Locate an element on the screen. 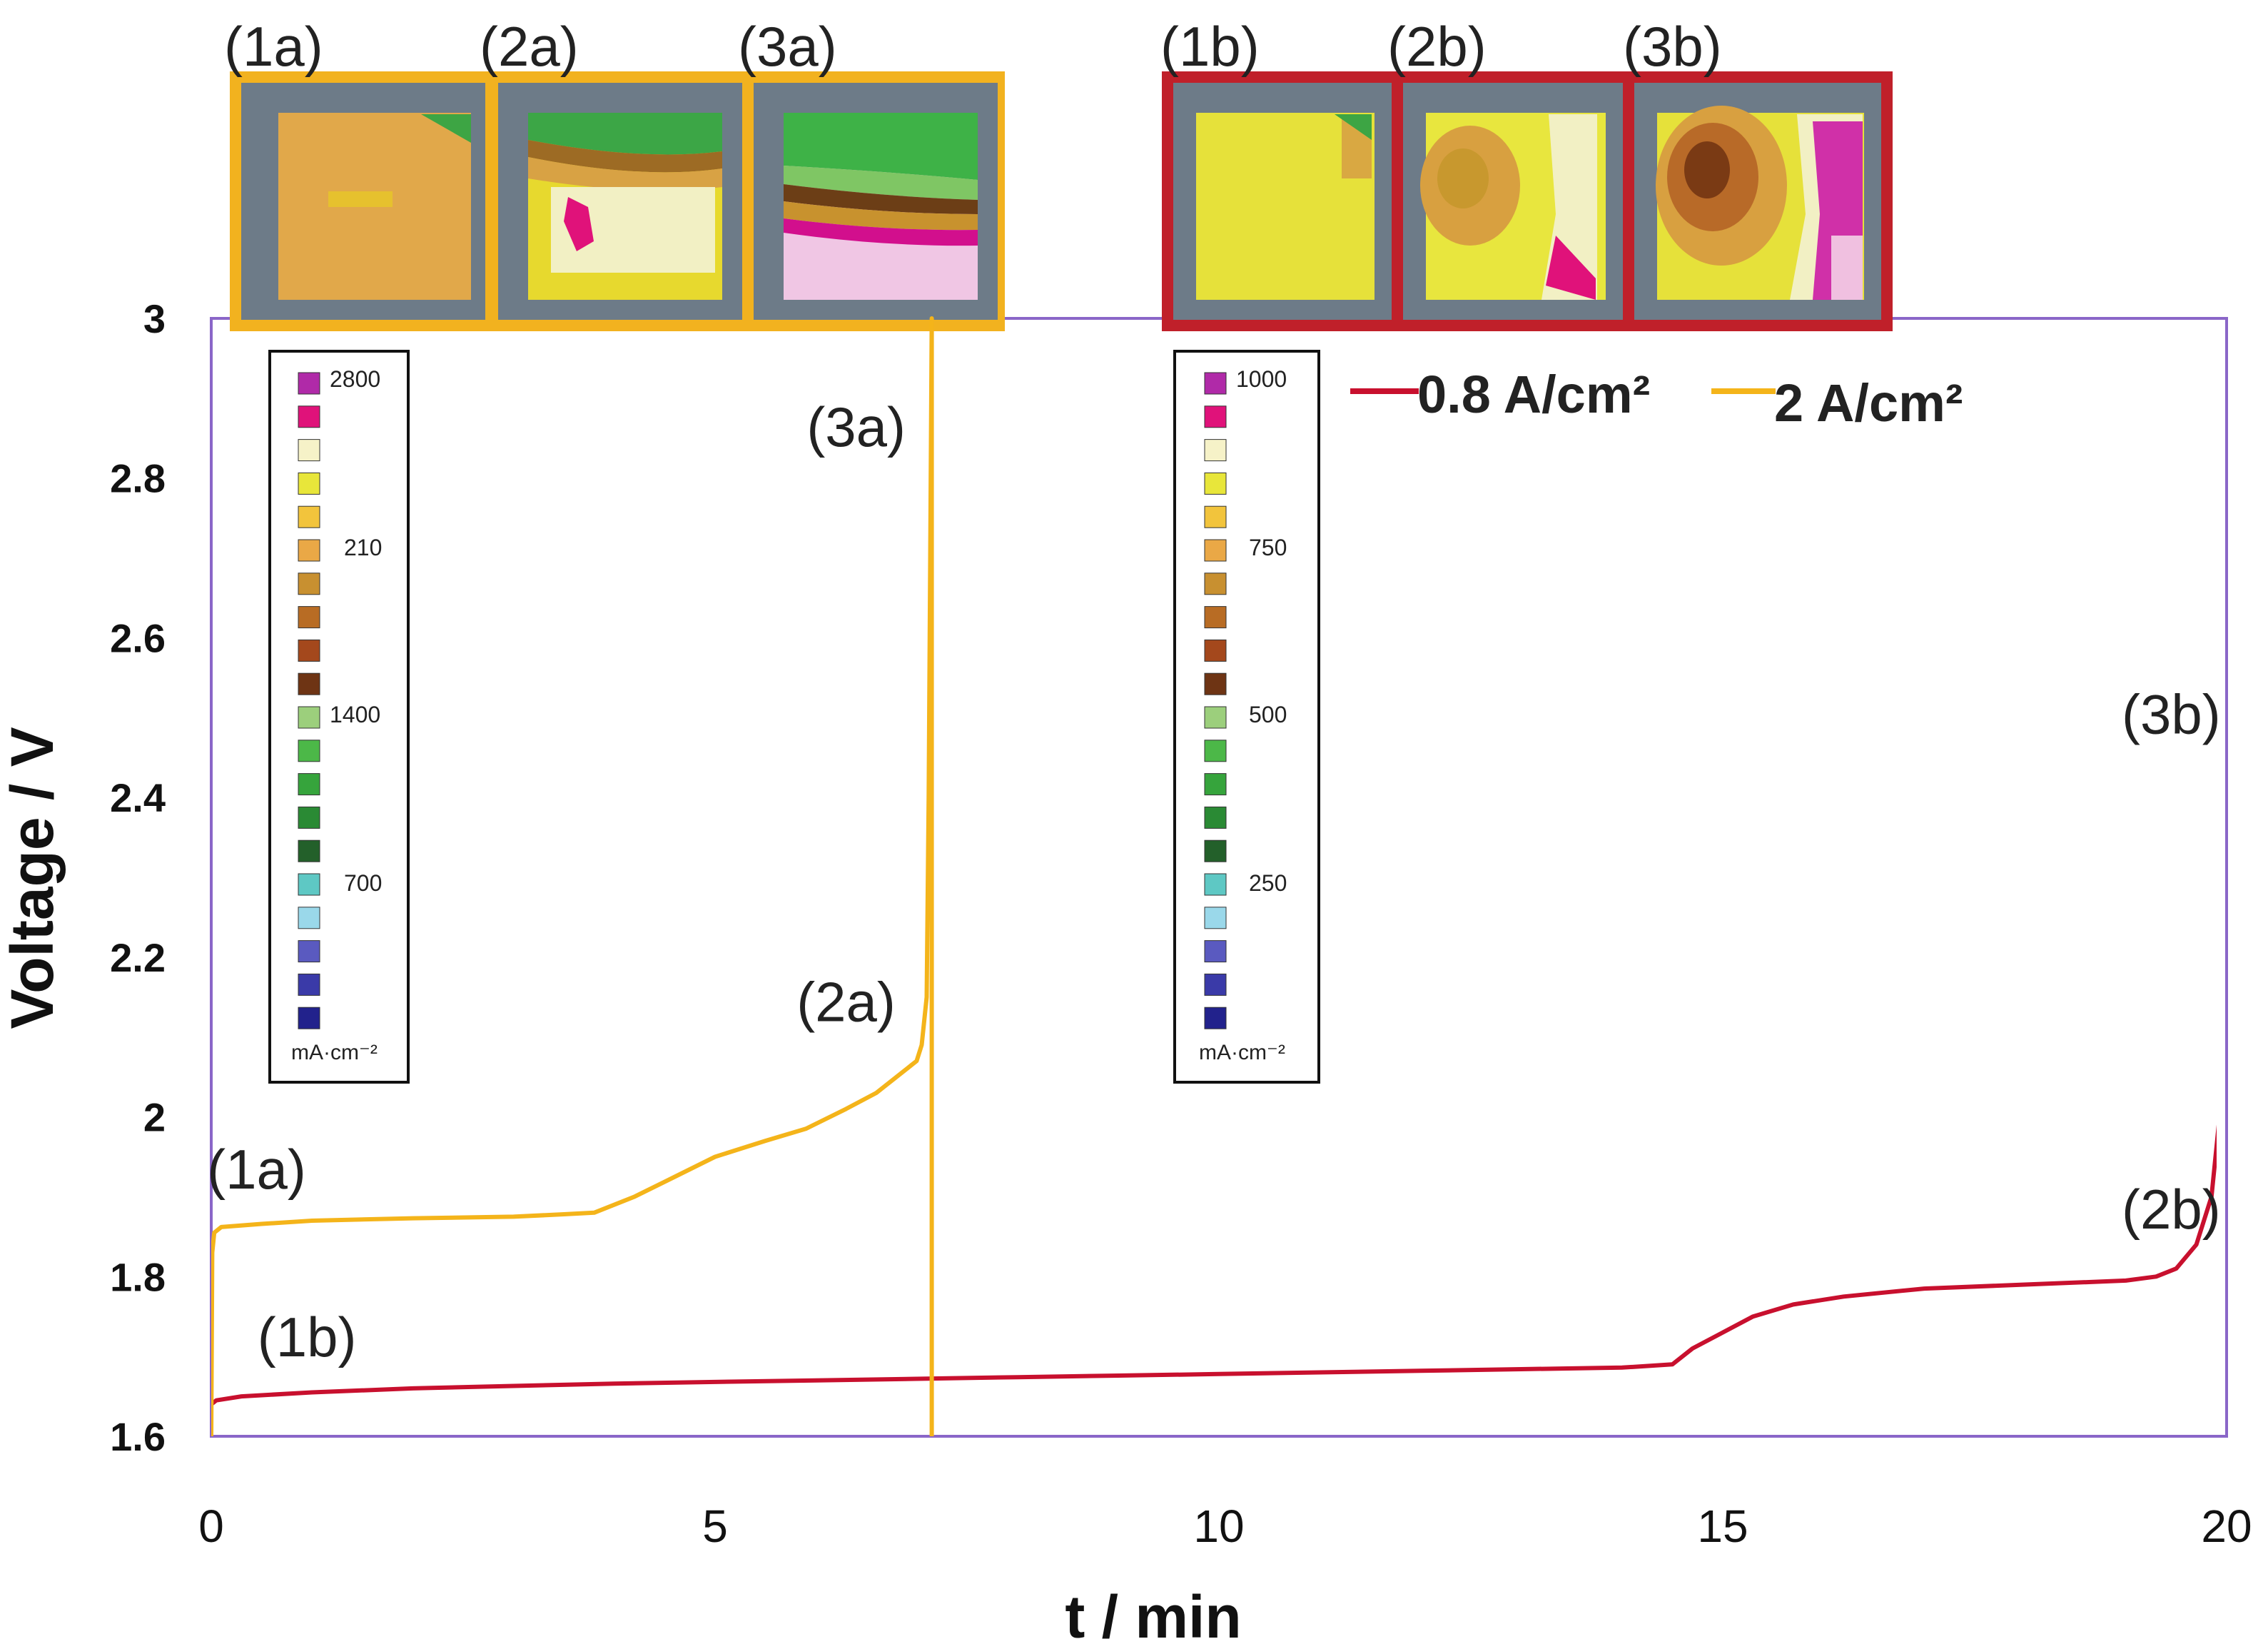  y-tick-label: 3 is located at coordinates (154, 318).